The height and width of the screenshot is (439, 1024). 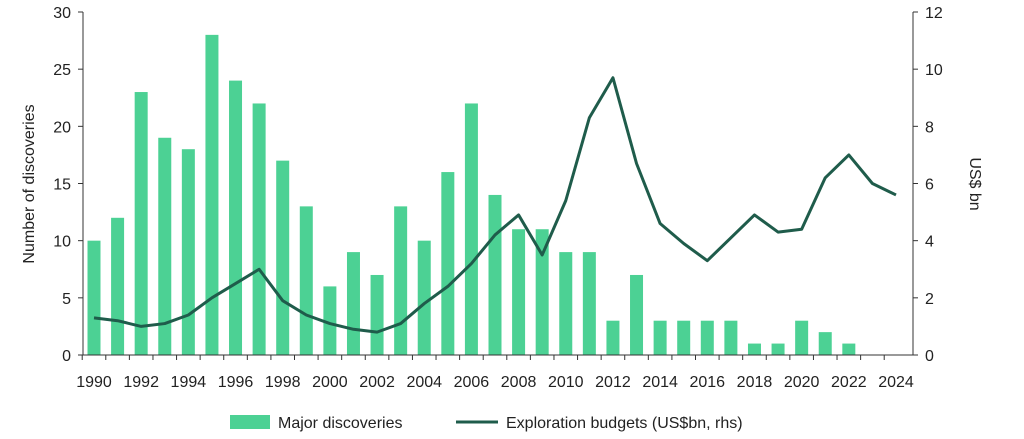 I want to click on y-left-tick-label: 0, so click(x=66, y=356).